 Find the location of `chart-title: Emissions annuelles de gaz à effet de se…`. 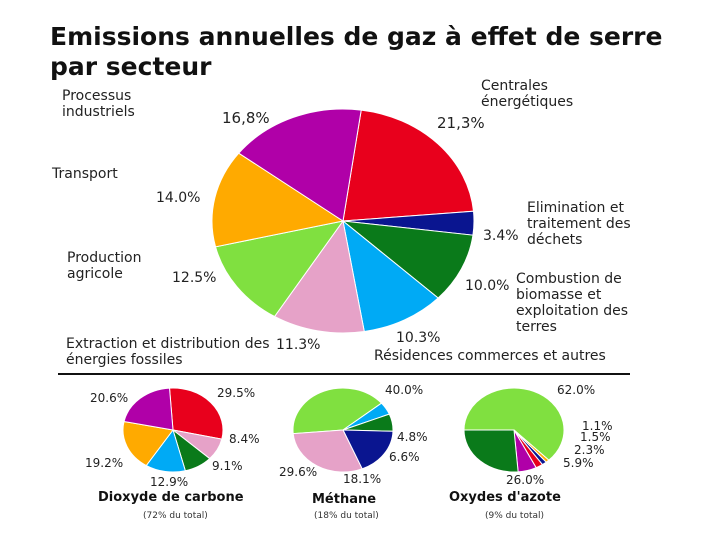

chart-title: Emissions annuelles de gaz à effet de se… is located at coordinates (356, 51).